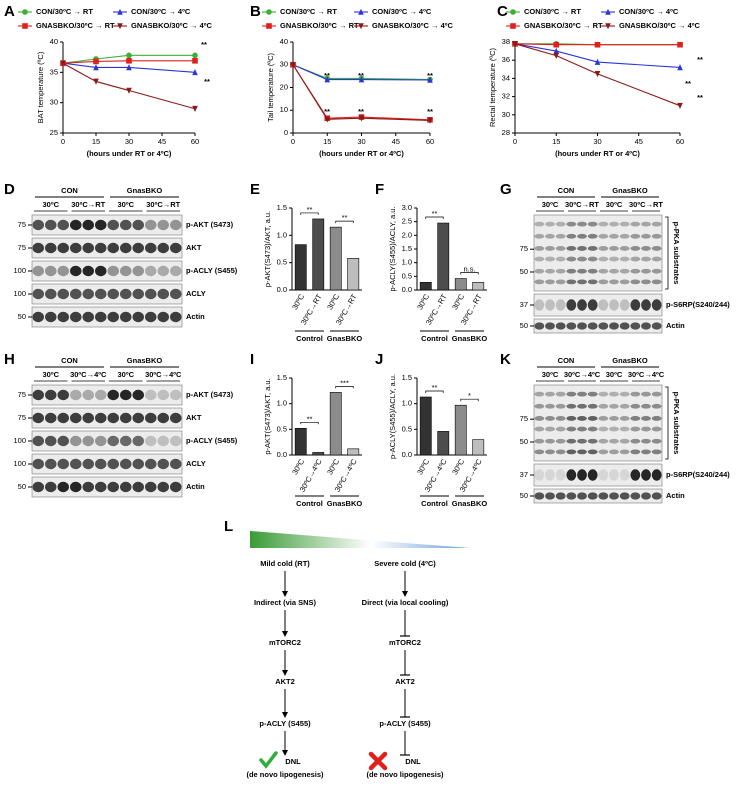 The width and height of the screenshot is (740, 791). I want to click on pathway-node: p-ACLY (S455), so click(285, 723).